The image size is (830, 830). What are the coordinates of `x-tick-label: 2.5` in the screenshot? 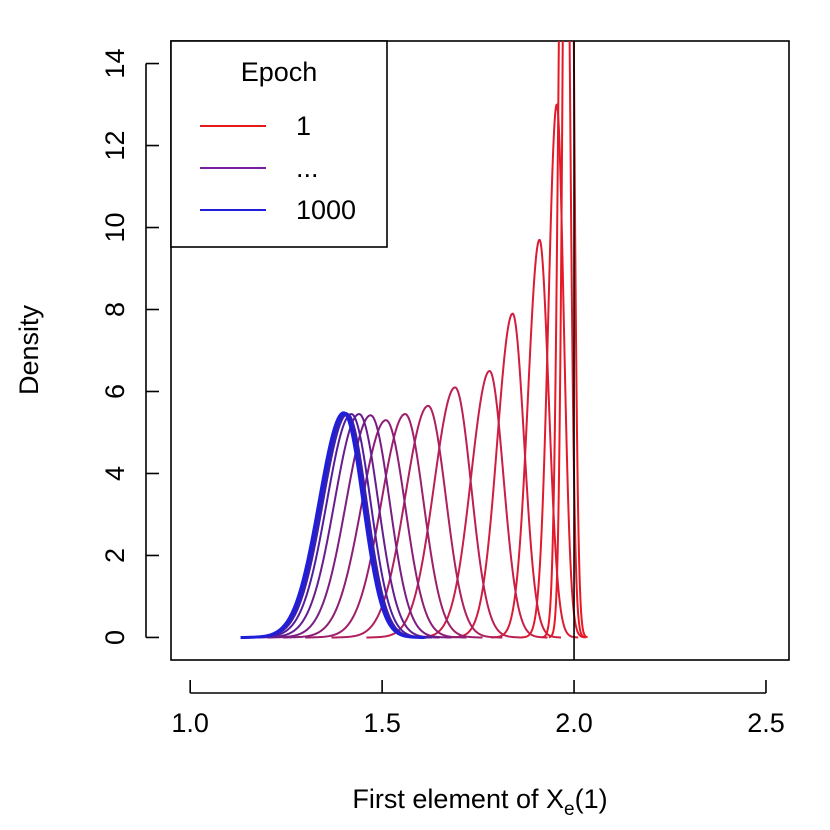 It's located at (766, 723).